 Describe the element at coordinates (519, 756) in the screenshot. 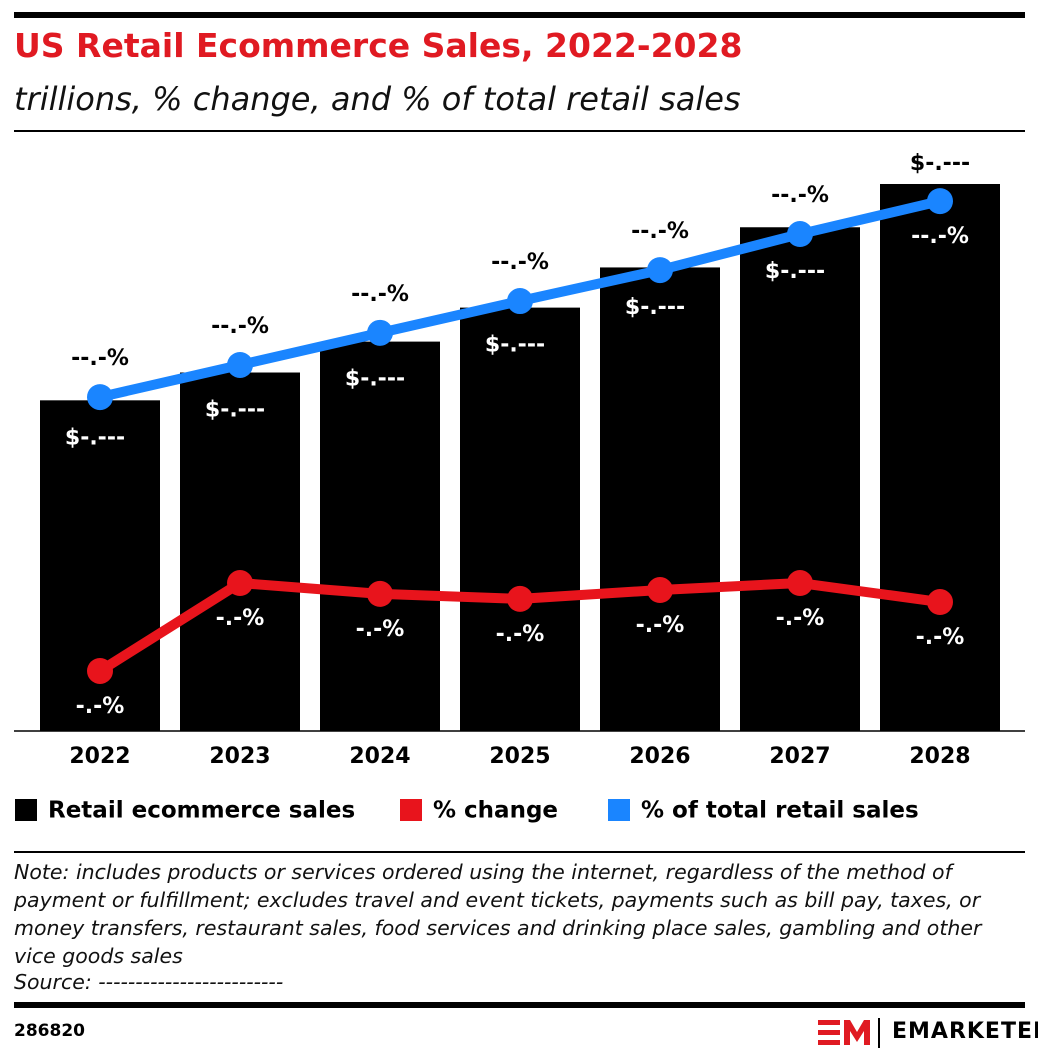

I see `x-tick-label: 2025` at that location.